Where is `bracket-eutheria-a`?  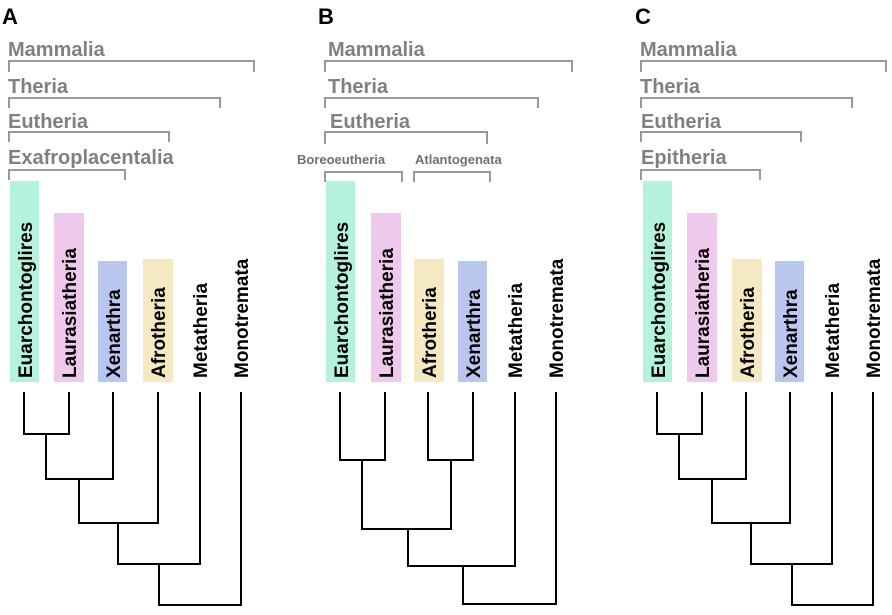
bracket-eutheria-a is located at coordinates (89, 136).